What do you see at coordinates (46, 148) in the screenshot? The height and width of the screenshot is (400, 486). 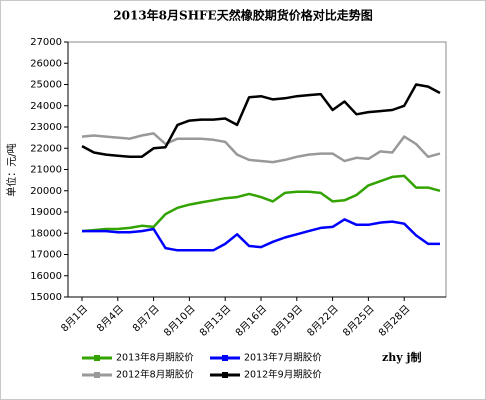 I see `y-tick-label: 22000` at bounding box center [46, 148].